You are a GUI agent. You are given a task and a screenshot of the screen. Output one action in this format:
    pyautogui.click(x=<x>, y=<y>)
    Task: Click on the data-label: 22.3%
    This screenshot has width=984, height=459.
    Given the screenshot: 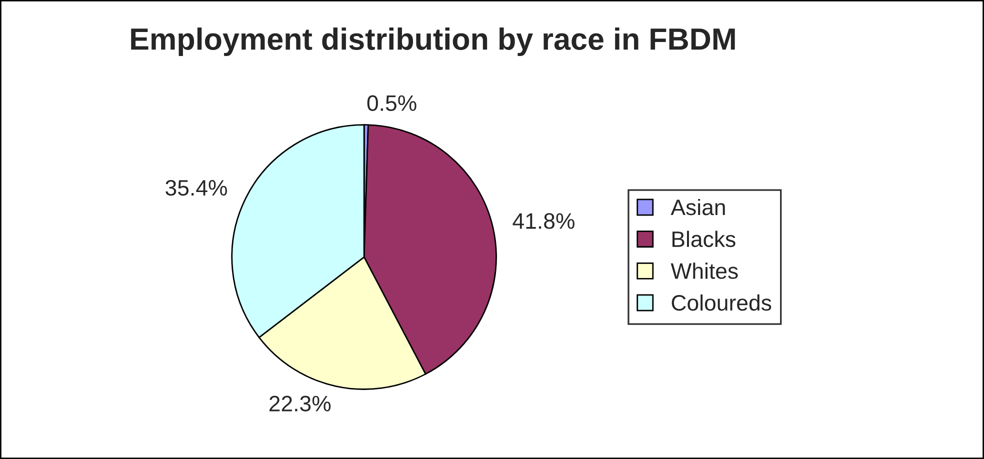 What is the action you would take?
    pyautogui.click(x=300, y=404)
    